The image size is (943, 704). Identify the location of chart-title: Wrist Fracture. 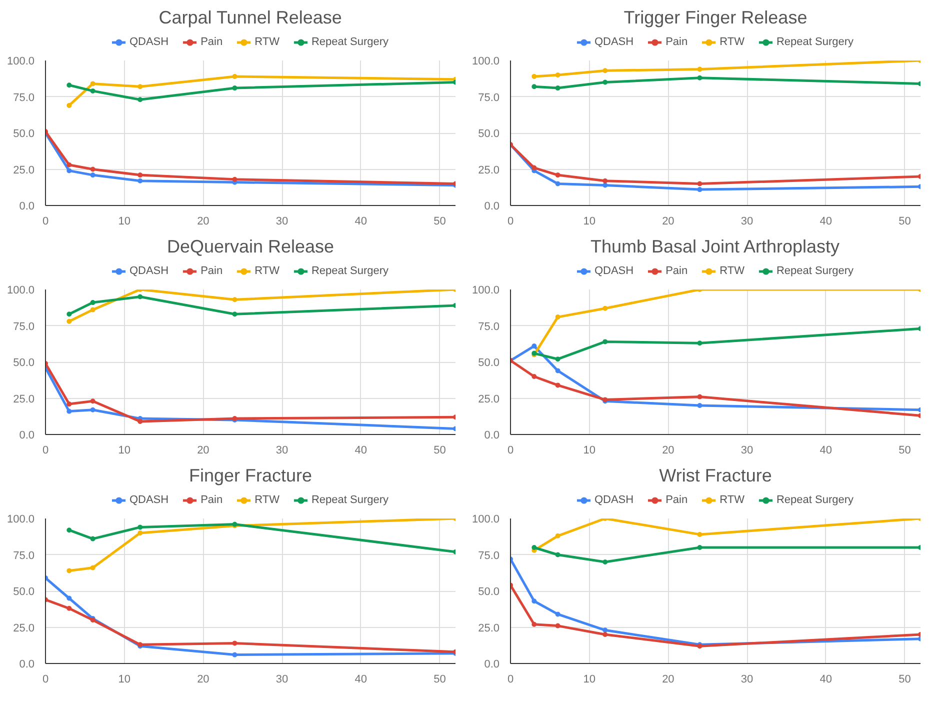
(715, 476).